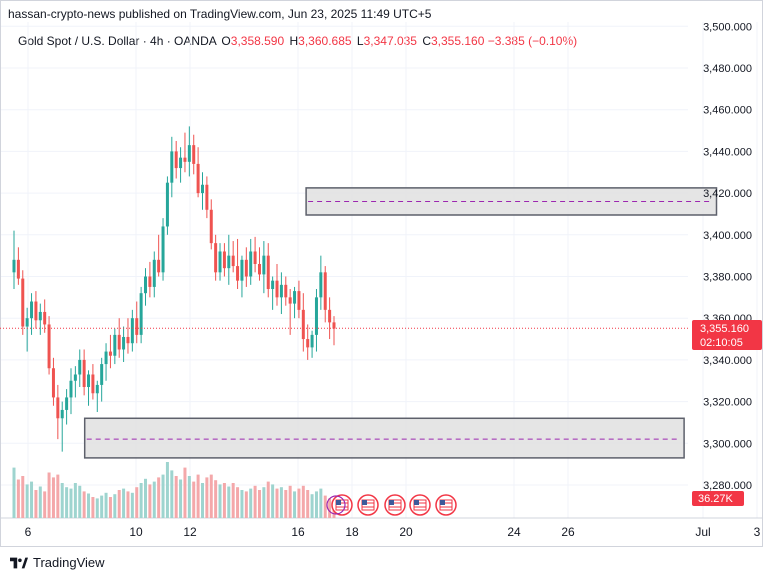  What do you see at coordinates (325, 41) in the screenshot?
I see `high-value: 3,360.685` at bounding box center [325, 41].